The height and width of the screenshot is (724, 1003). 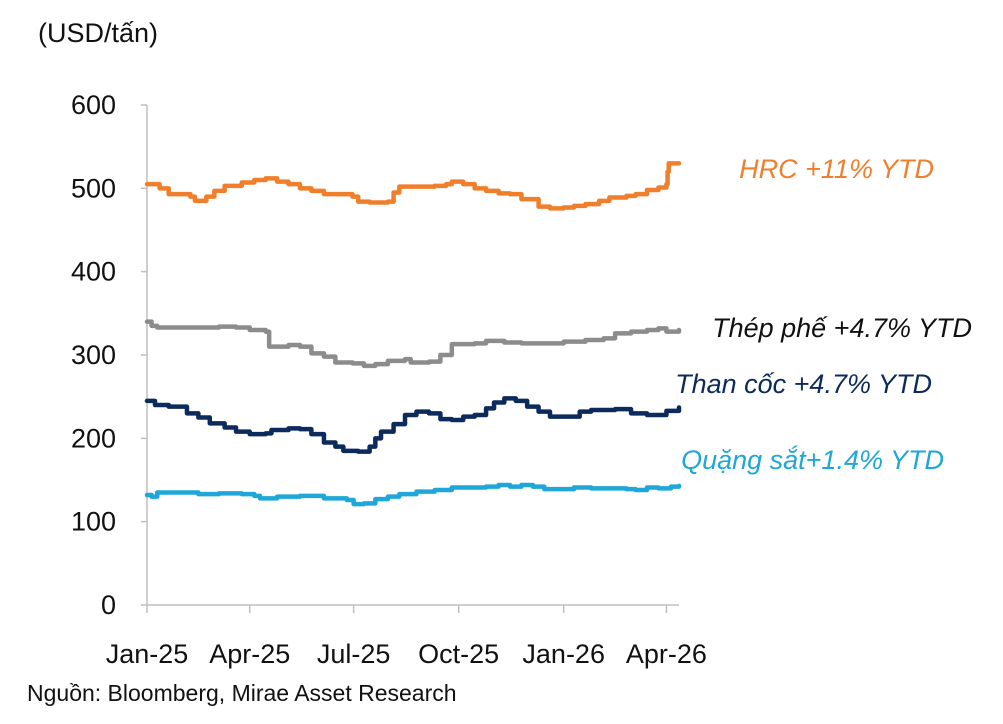 What do you see at coordinates (458, 654) in the screenshot?
I see `x-tick-label: Oct-25` at bounding box center [458, 654].